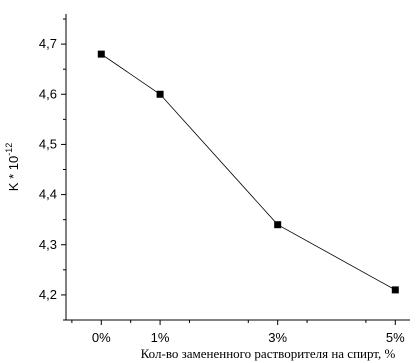  Describe the element at coordinates (48, 93) in the screenshot. I see `y-tick-label: 4,6` at that location.